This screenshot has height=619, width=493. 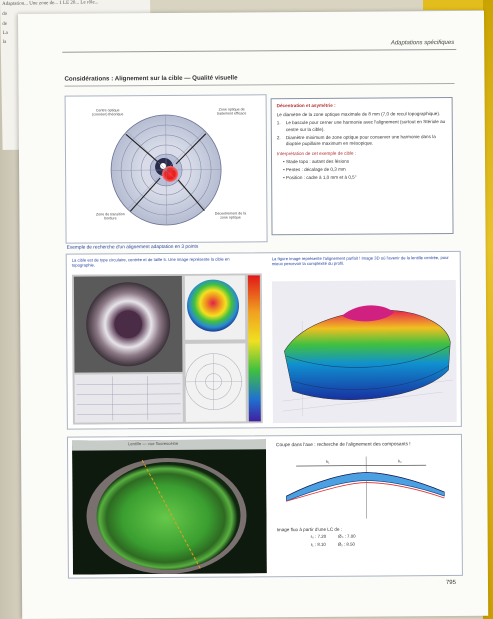 I want to click on yellow-folder-edge, so click(x=488, y=309).